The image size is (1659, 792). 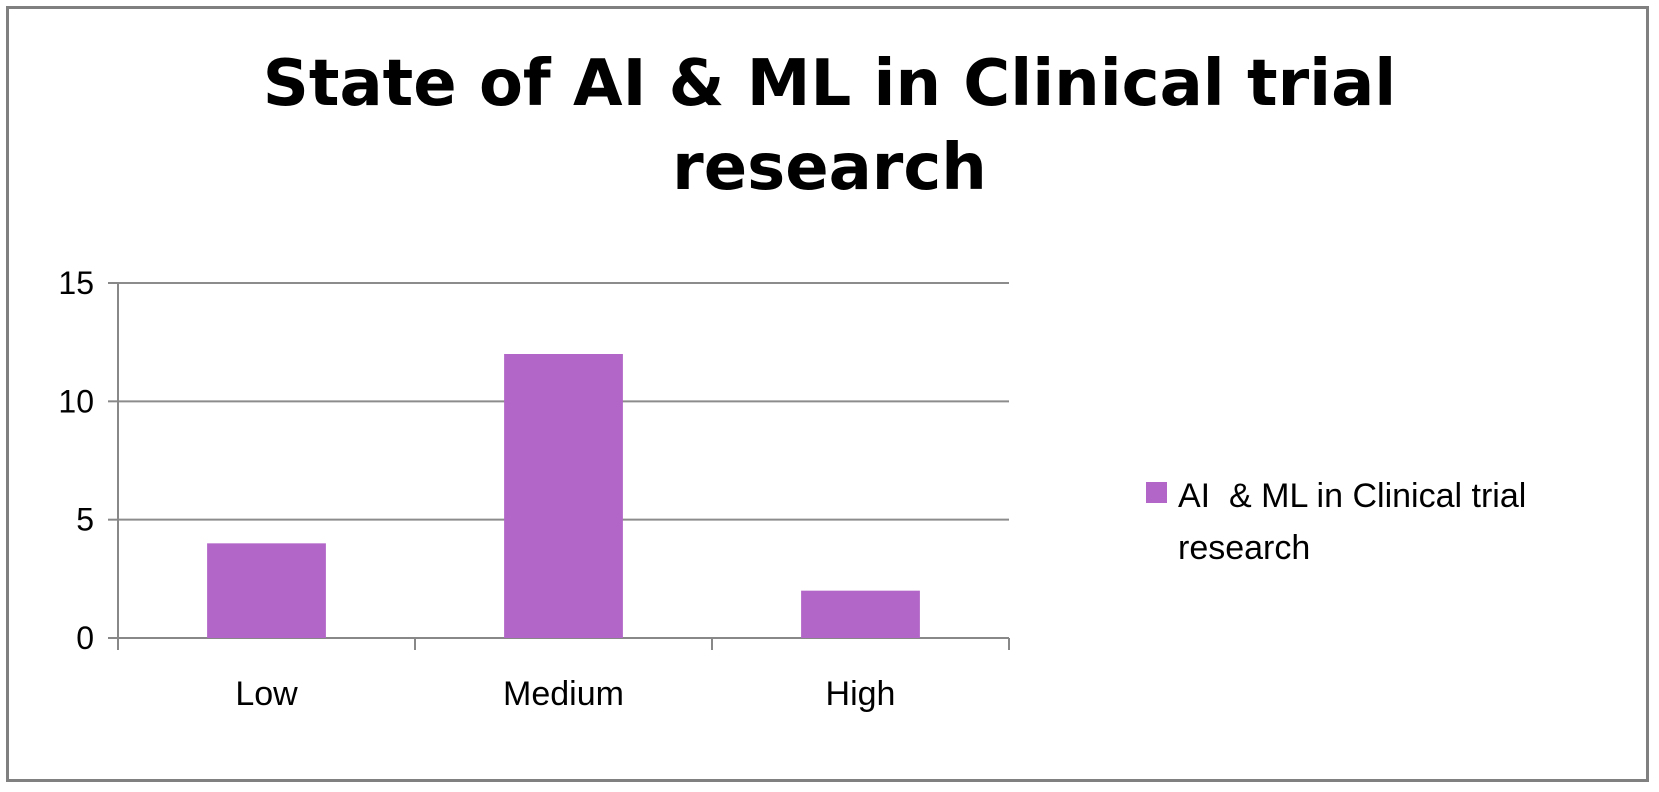 I want to click on y-tick-label: 15, so click(x=76, y=283).